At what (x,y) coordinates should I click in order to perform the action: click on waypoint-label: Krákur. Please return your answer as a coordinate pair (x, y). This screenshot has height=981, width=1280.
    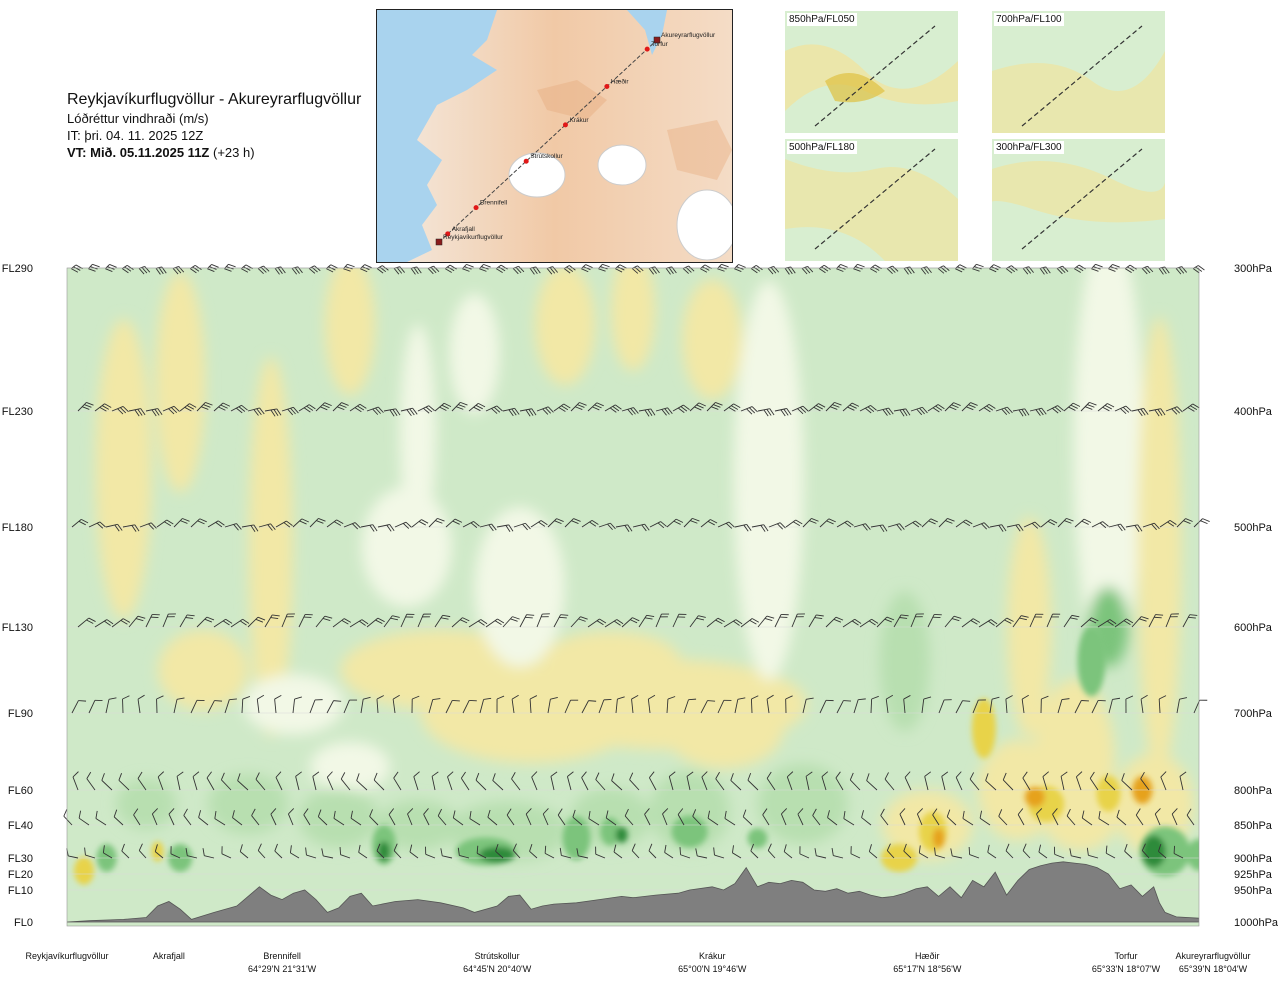
    Looking at the image, I should click on (579, 120).